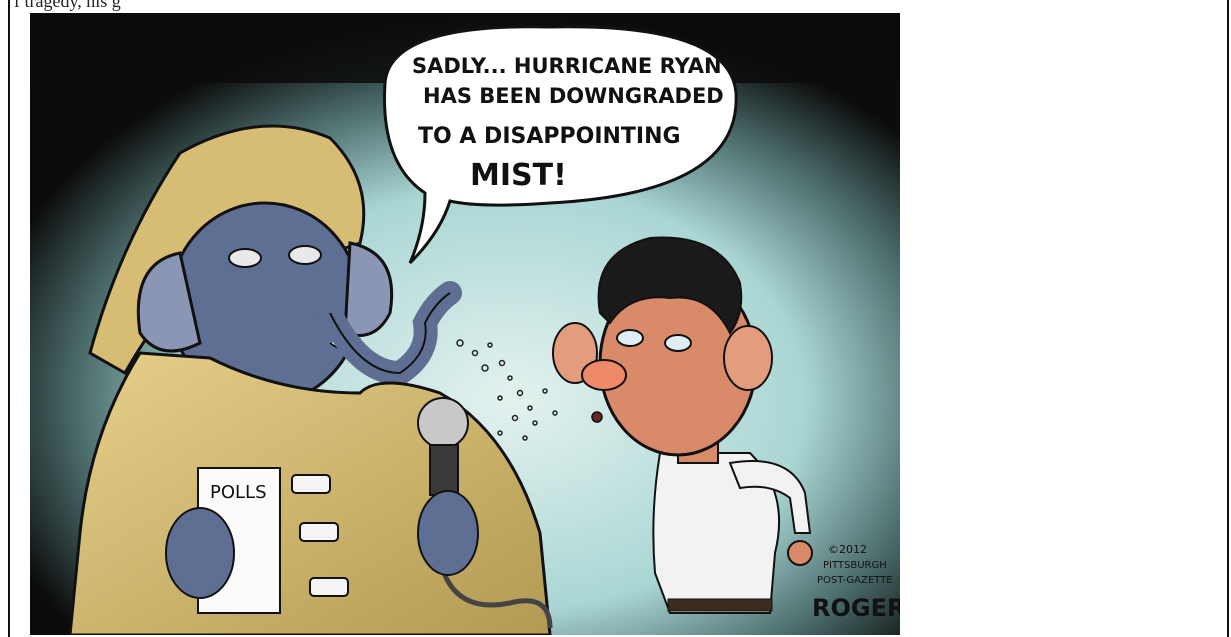 This screenshot has height=637, width=1231. What do you see at coordinates (245, 258) in the screenshot?
I see `elephant-eye-left` at bounding box center [245, 258].